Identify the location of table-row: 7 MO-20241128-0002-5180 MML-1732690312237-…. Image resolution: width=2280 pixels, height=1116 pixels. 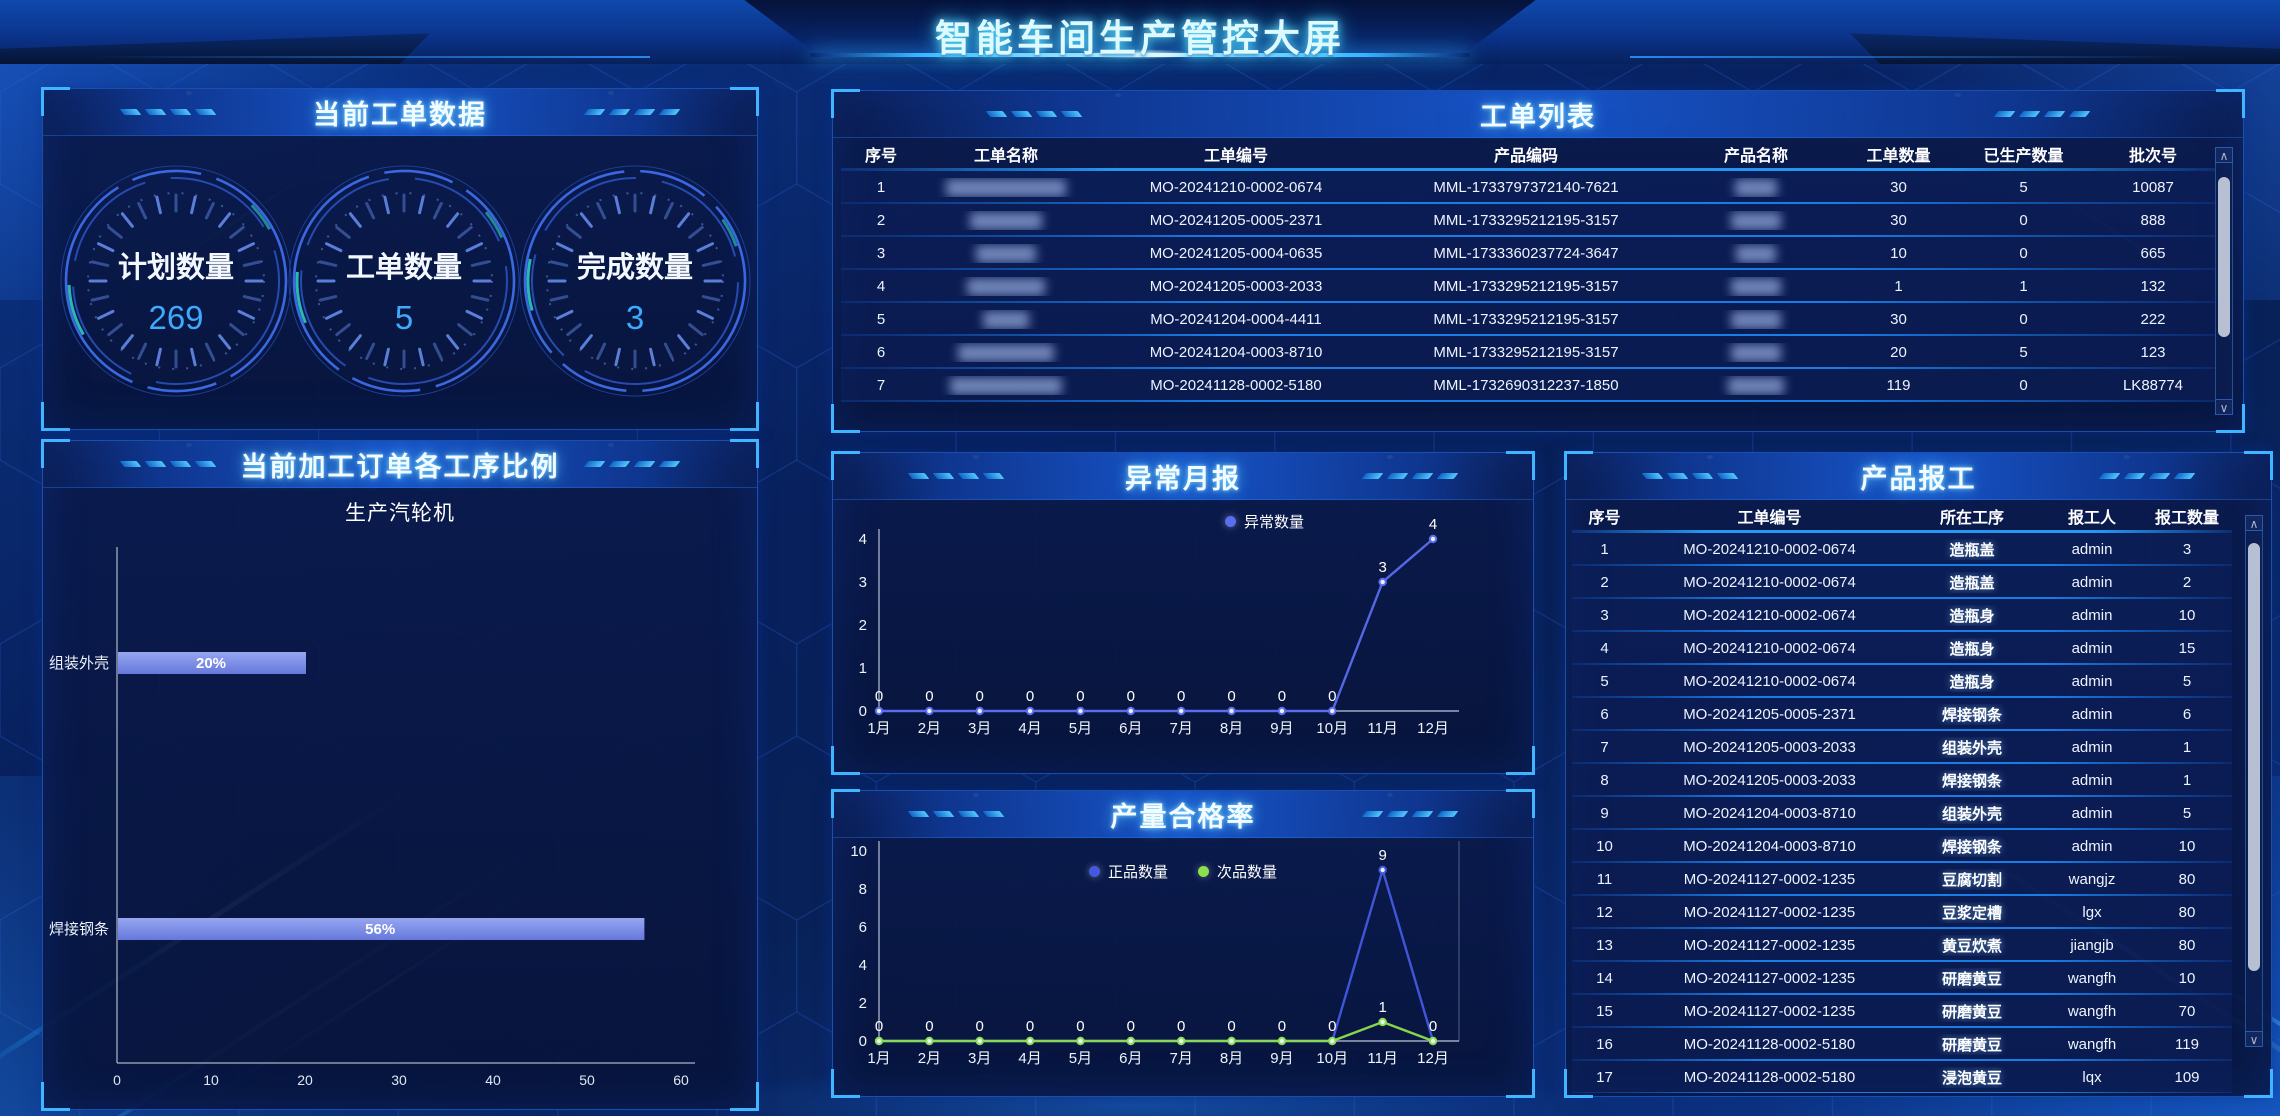
(1528, 385).